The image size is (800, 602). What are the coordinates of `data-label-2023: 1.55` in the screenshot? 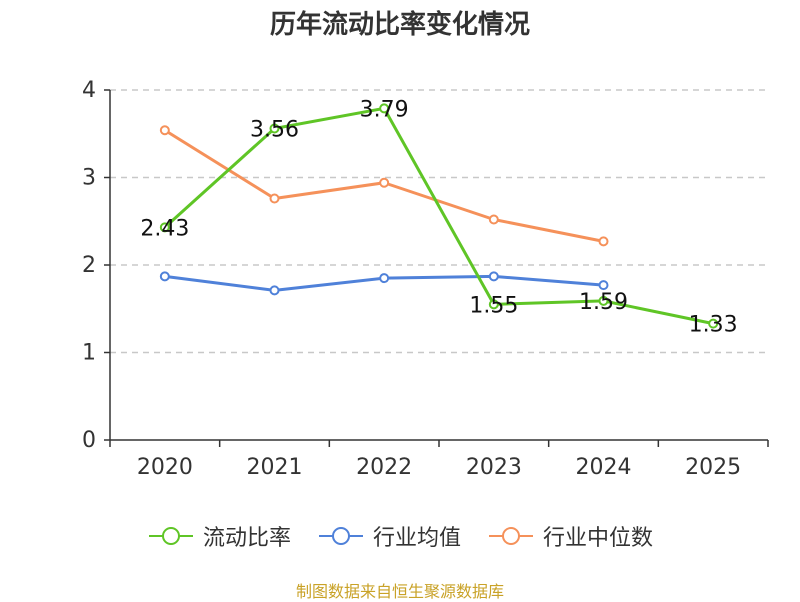 It's located at (493, 305).